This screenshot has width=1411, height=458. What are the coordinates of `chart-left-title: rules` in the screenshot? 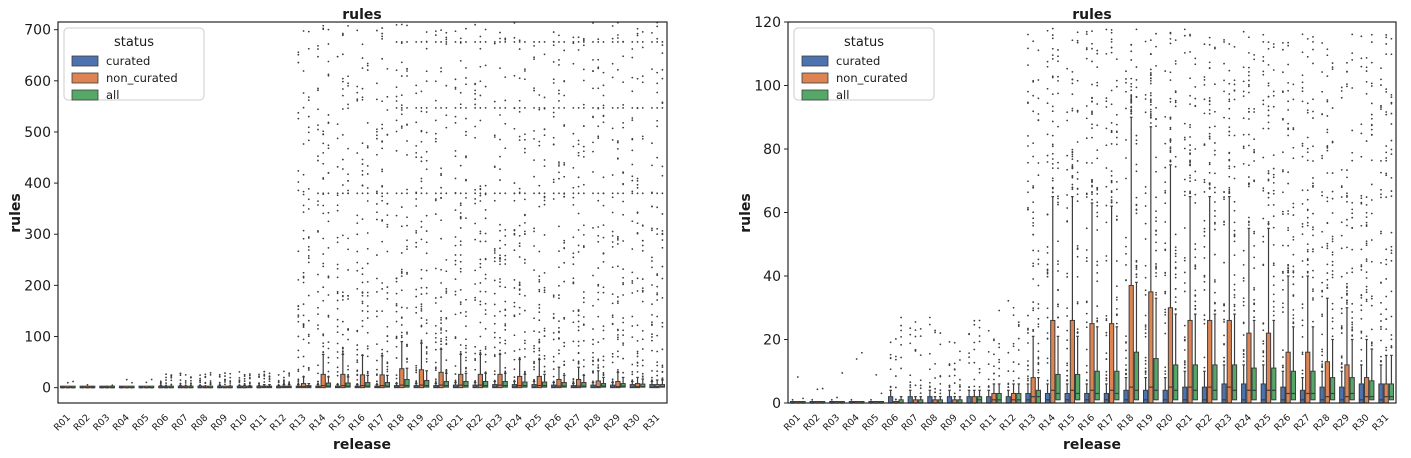 It's located at (362, 15).